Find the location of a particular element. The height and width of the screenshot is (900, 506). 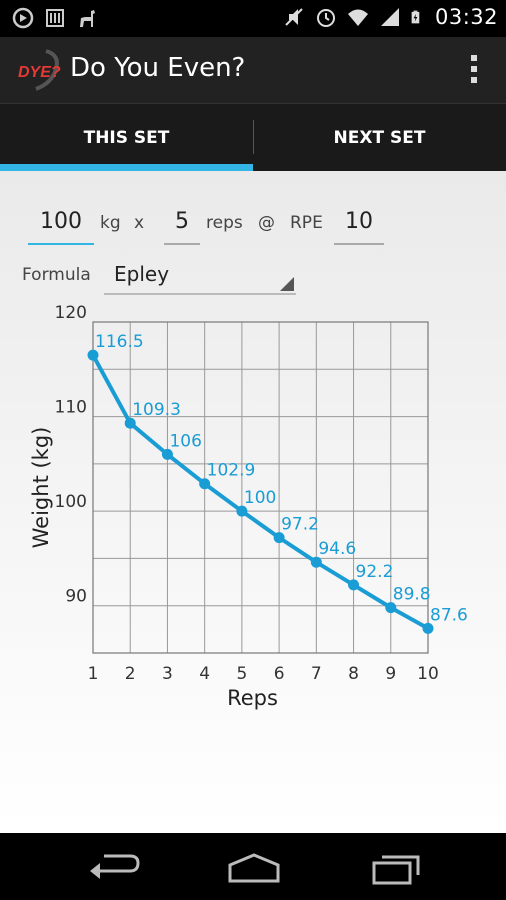

tab-next-set: NEXT SET is located at coordinates (379, 138).